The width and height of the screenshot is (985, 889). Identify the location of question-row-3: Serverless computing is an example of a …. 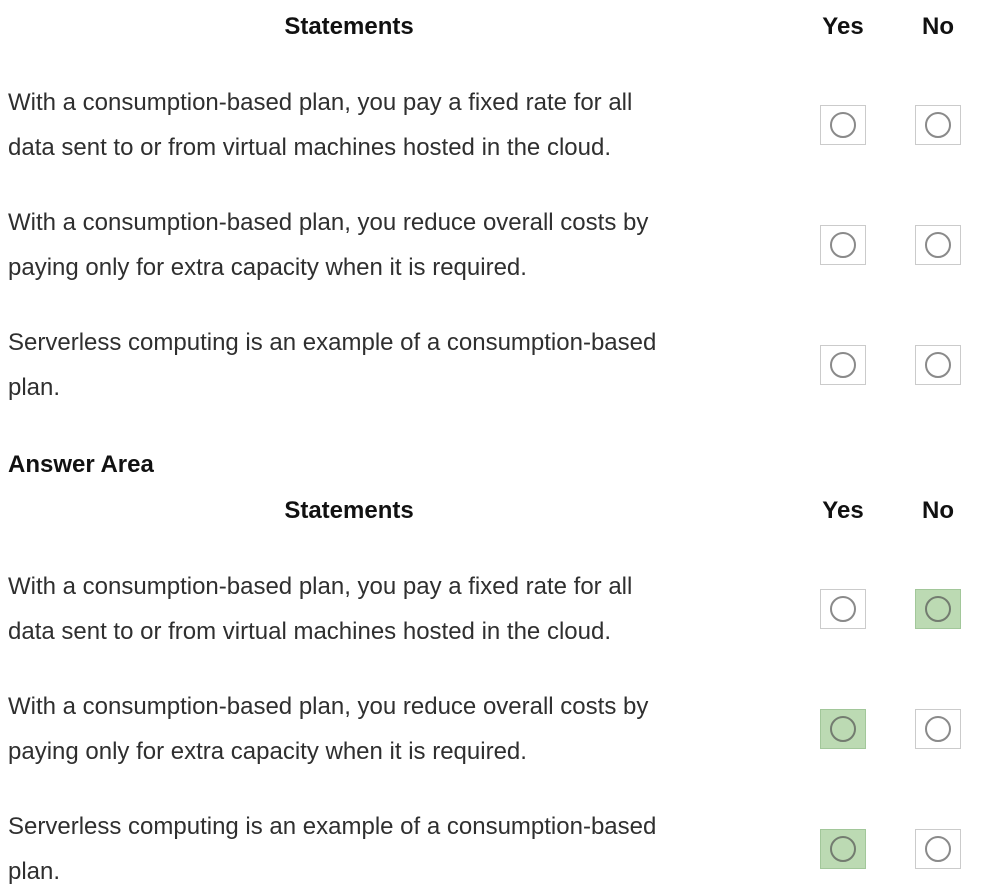
(484, 365).